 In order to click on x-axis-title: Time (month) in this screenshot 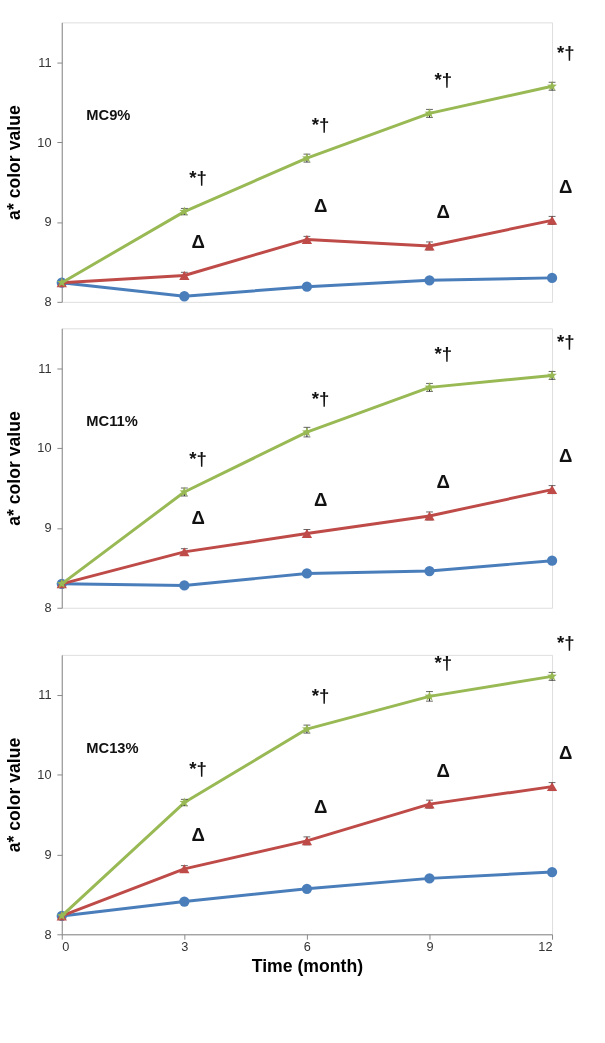, I will do `click(307, 966)`.